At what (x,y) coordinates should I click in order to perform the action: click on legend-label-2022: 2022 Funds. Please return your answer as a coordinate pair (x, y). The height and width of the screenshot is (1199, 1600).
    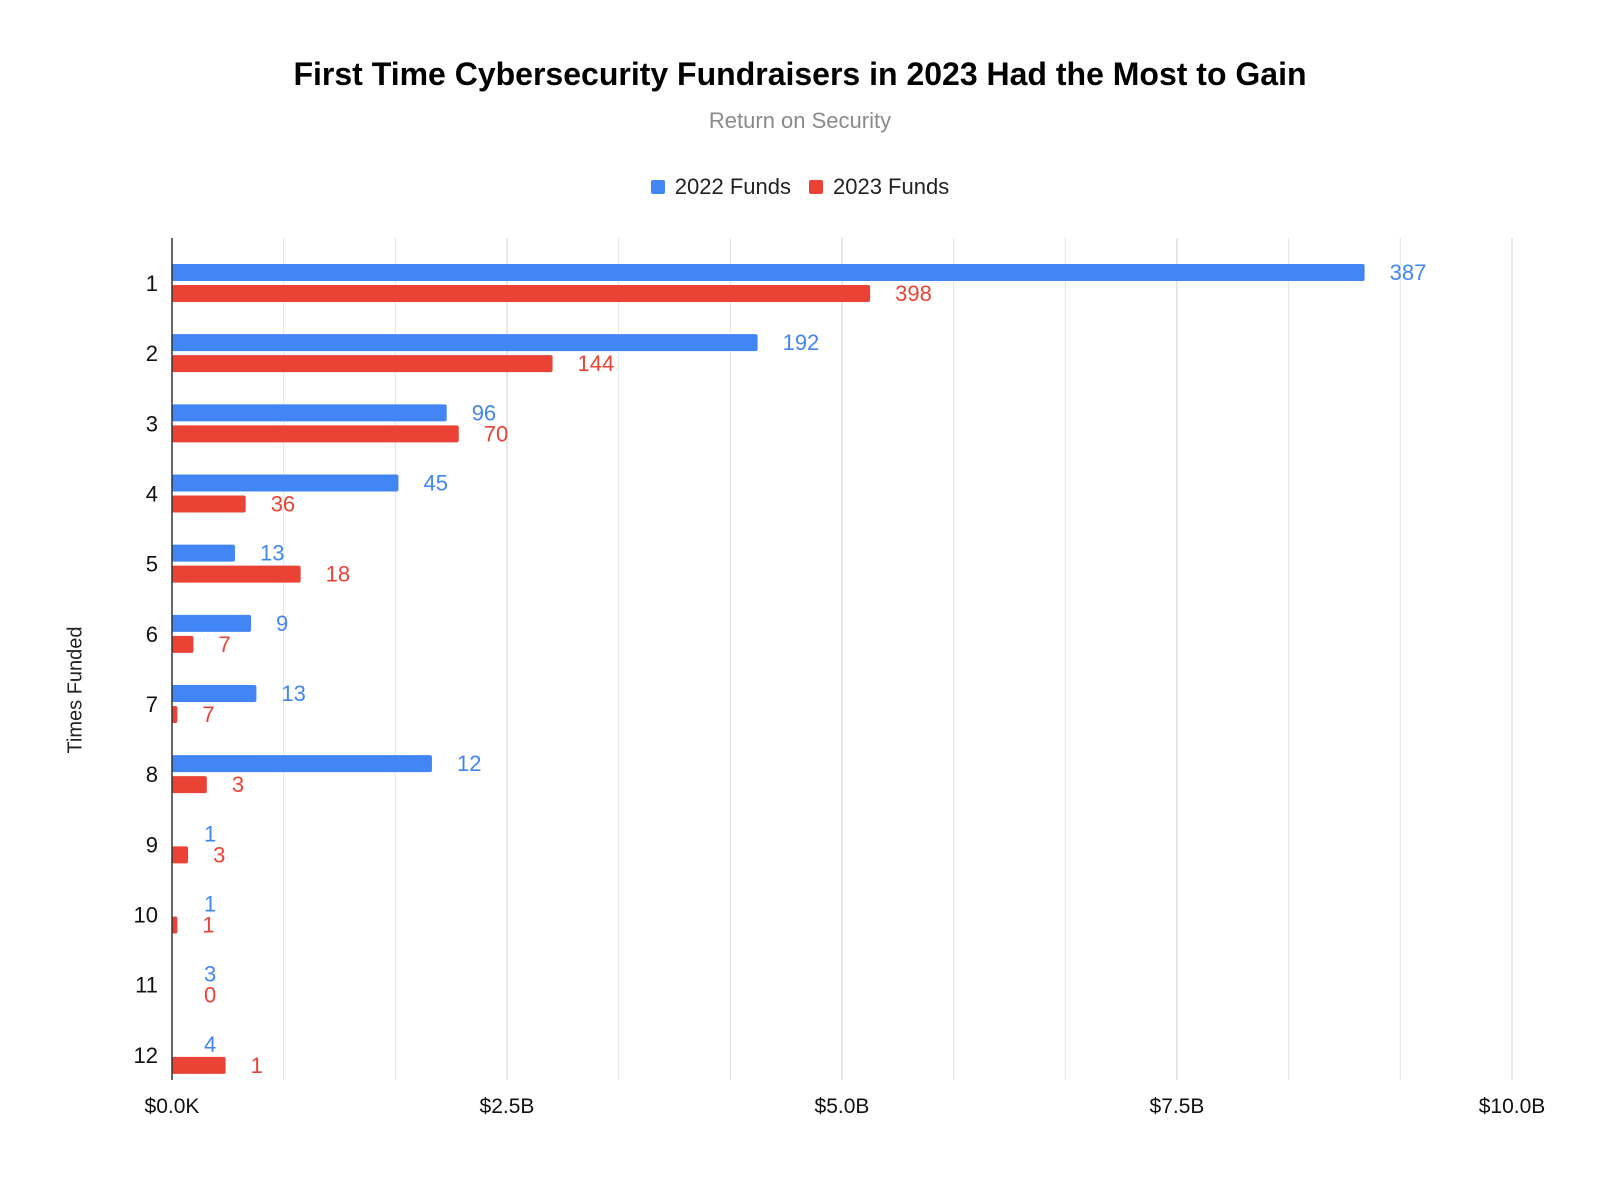
    Looking at the image, I should click on (732, 186).